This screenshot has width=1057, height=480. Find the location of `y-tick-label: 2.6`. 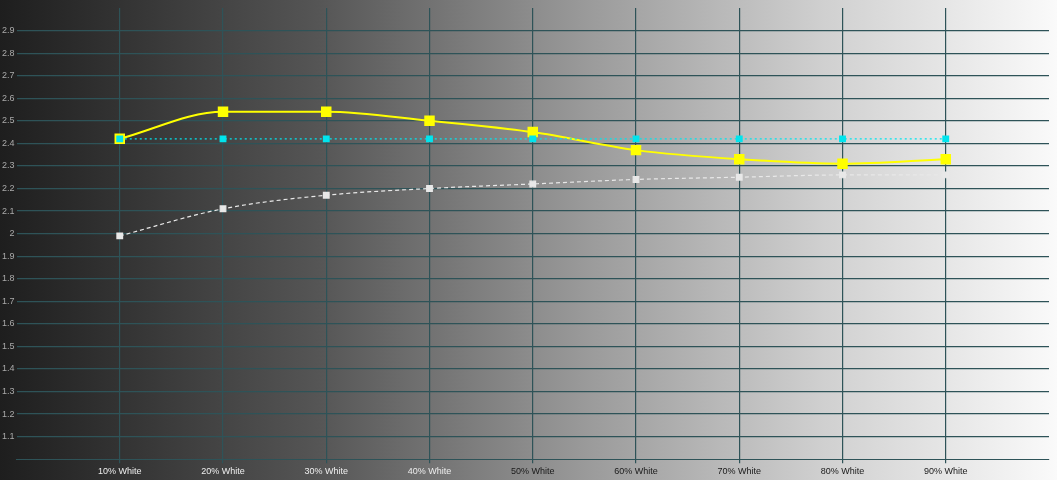

y-tick-label: 2.6 is located at coordinates (8, 97).